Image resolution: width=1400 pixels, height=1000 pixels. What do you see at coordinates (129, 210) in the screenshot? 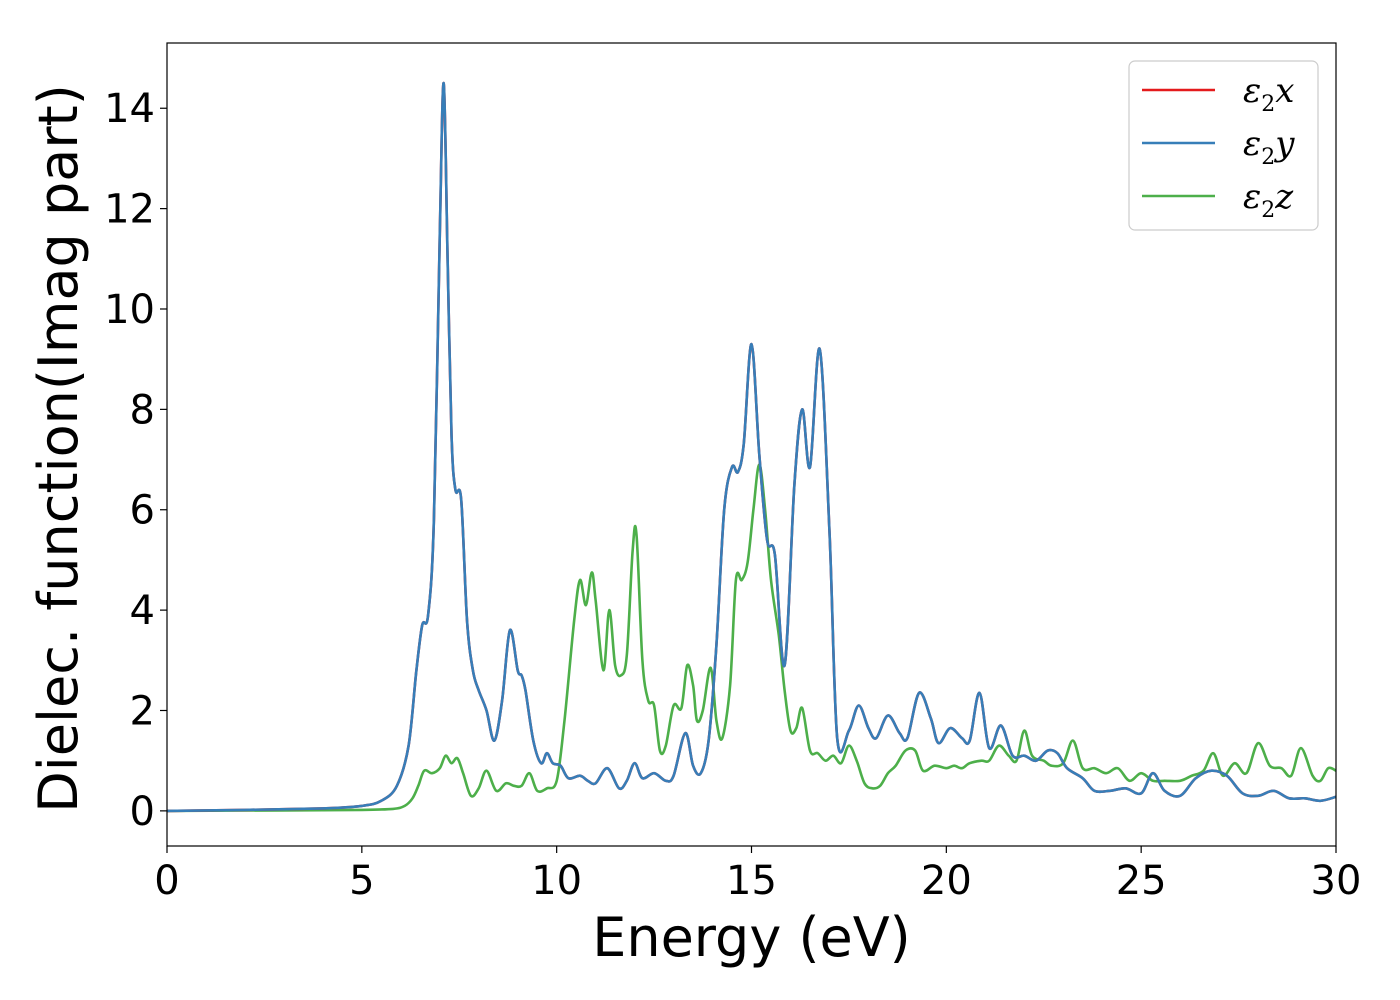
I see `y-tick-label: 12` at bounding box center [129, 210].